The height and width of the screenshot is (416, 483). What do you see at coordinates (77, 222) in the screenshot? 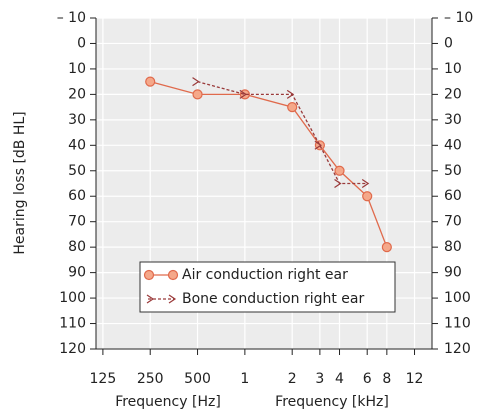
I see `y-tick-label: 70` at bounding box center [77, 222].